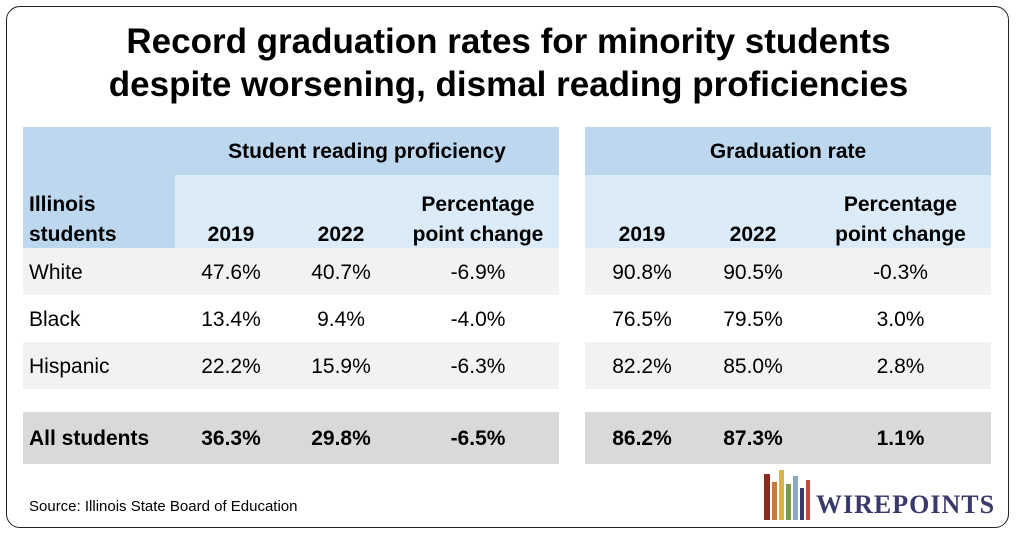 This screenshot has width=1017, height=537. What do you see at coordinates (900, 438) in the screenshot?
I see `cell-all-grad-change: 1.1%` at bounding box center [900, 438].